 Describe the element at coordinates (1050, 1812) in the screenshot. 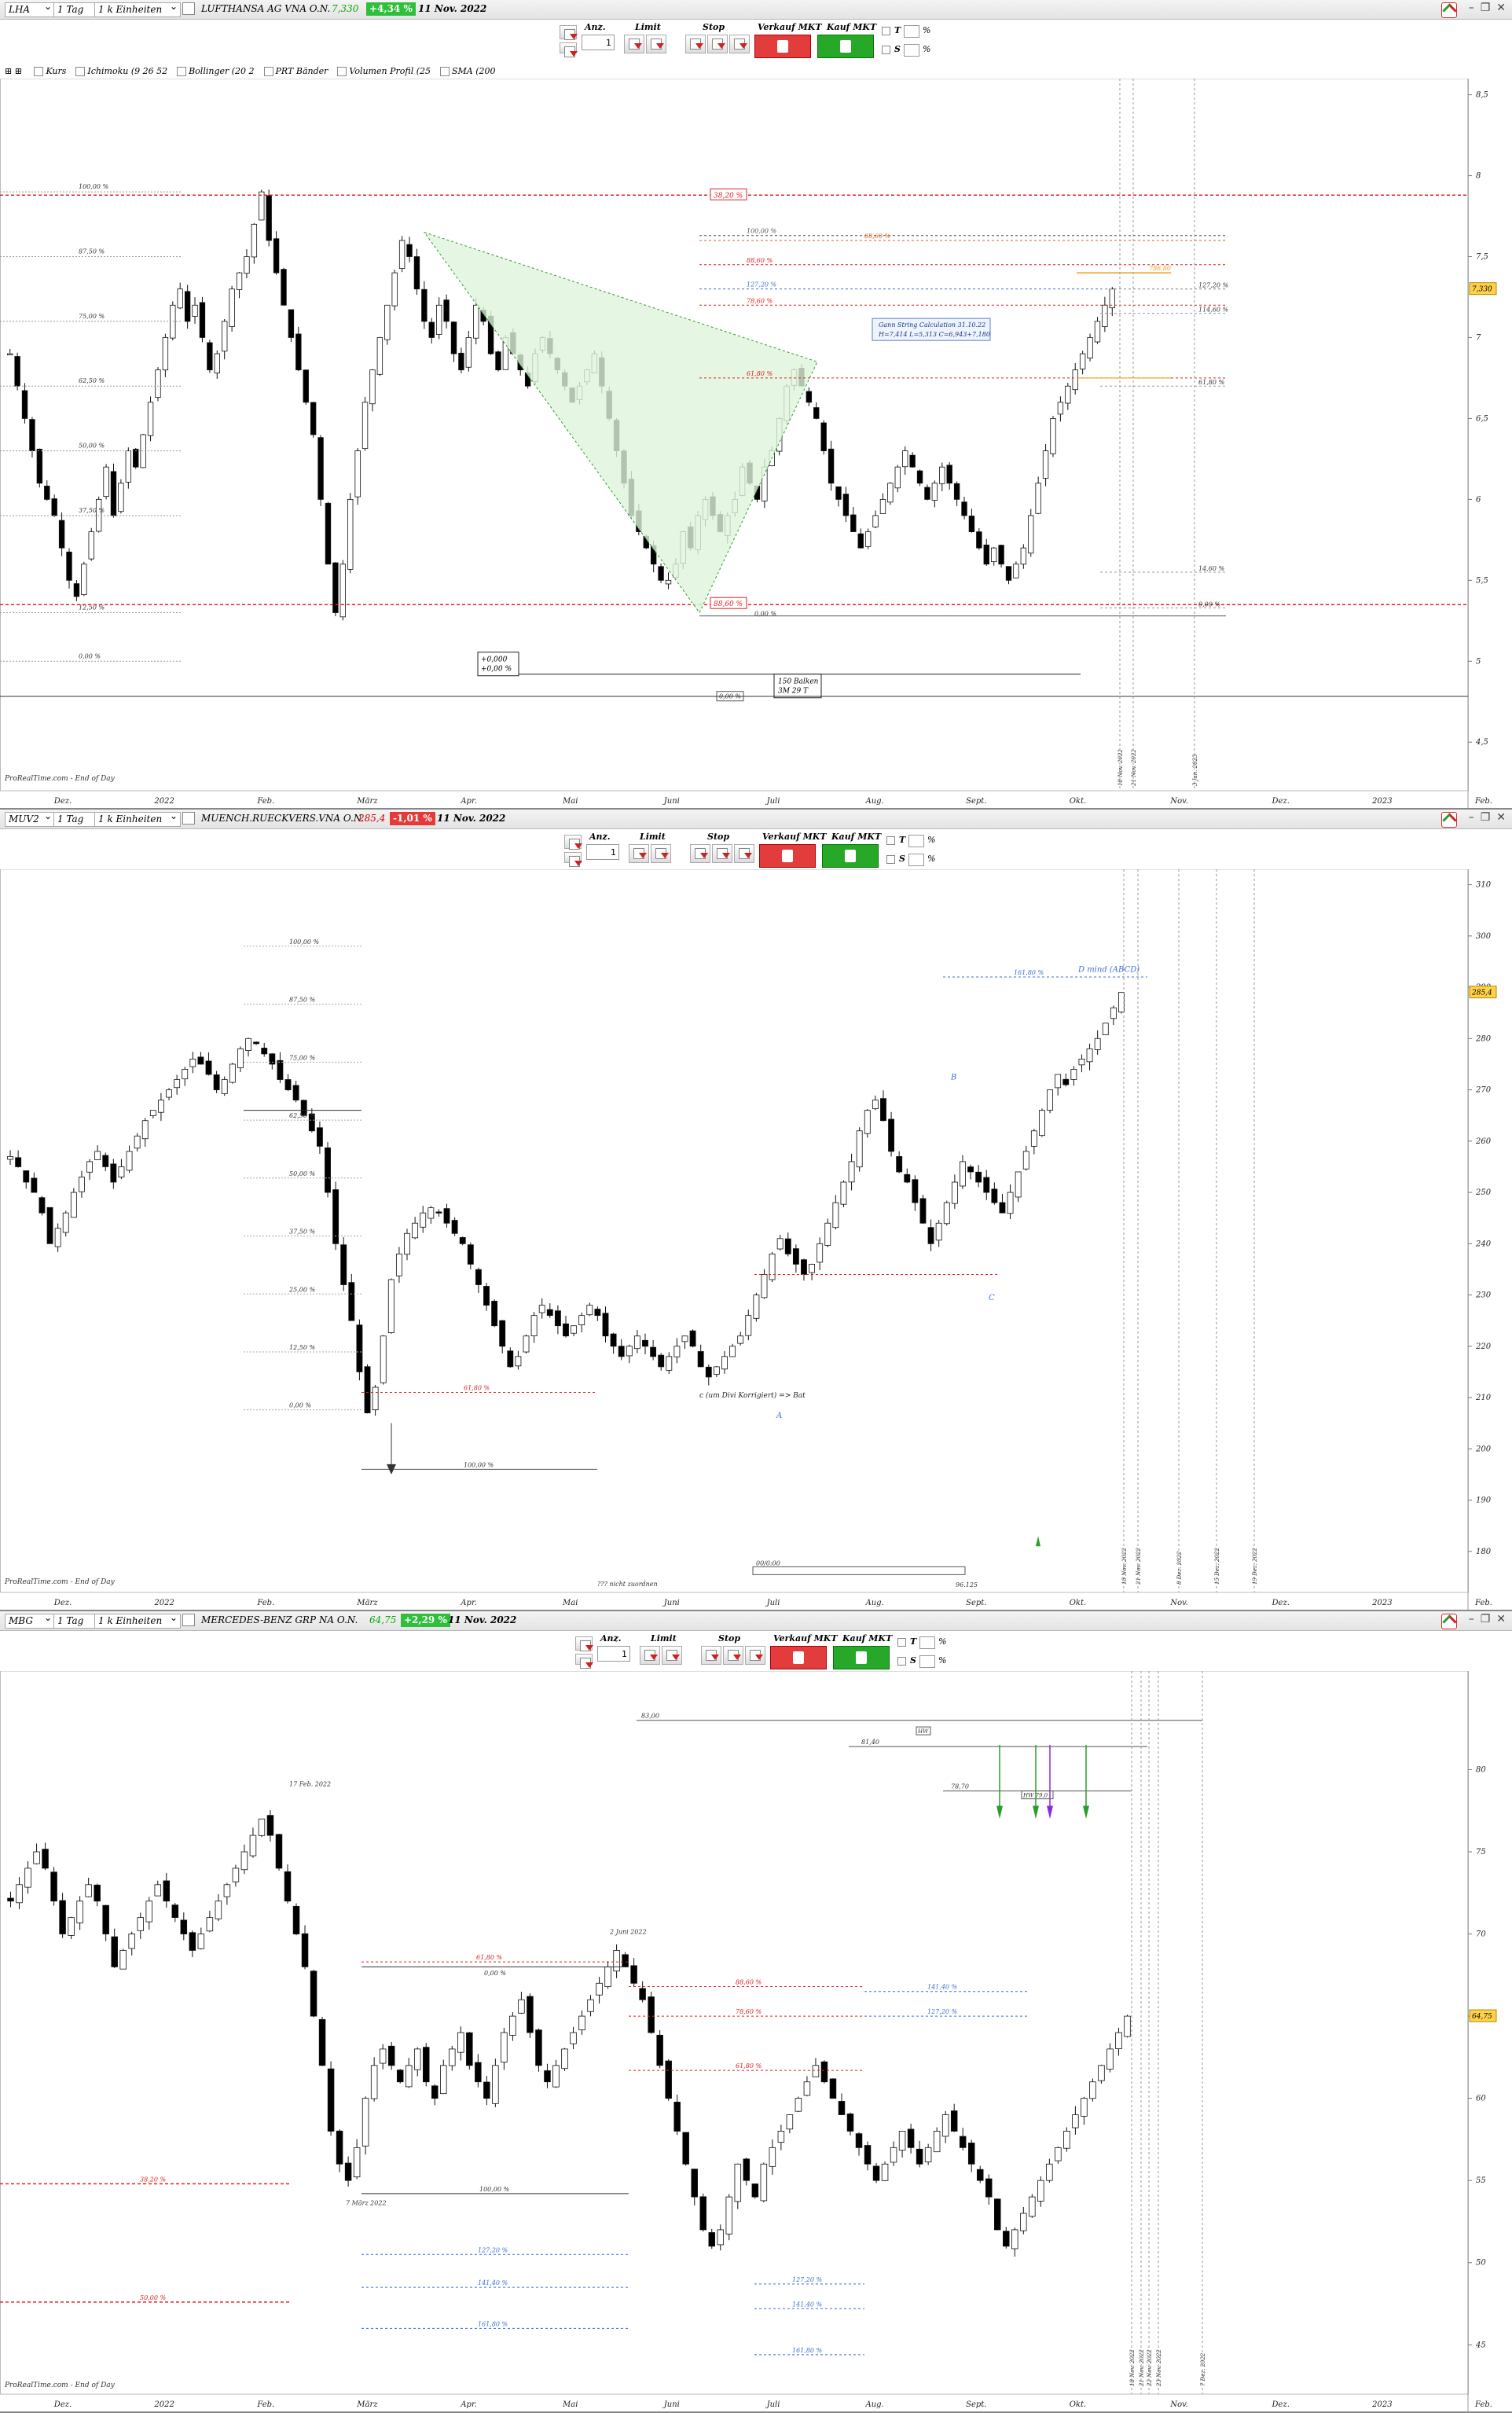

I see `signal-arrow-head` at that location.